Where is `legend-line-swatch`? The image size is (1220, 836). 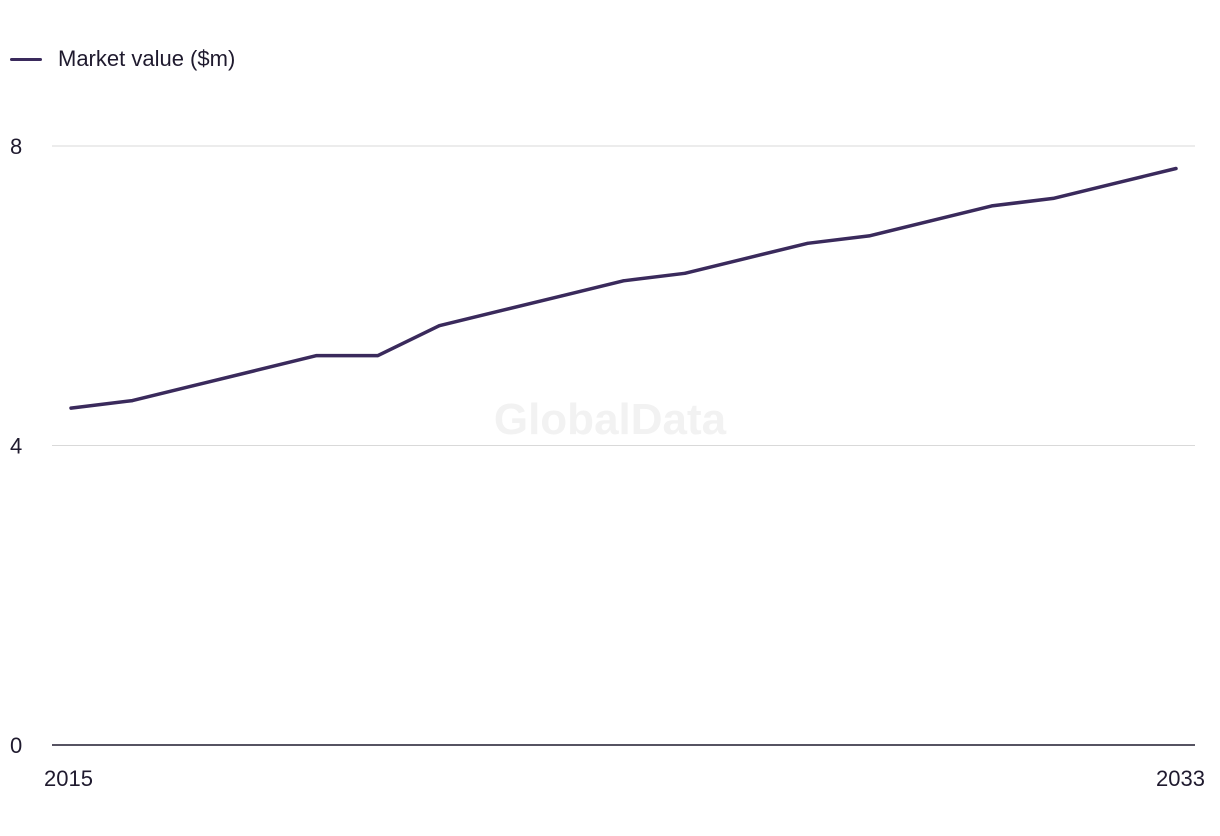
legend-line-swatch is located at coordinates (26, 59).